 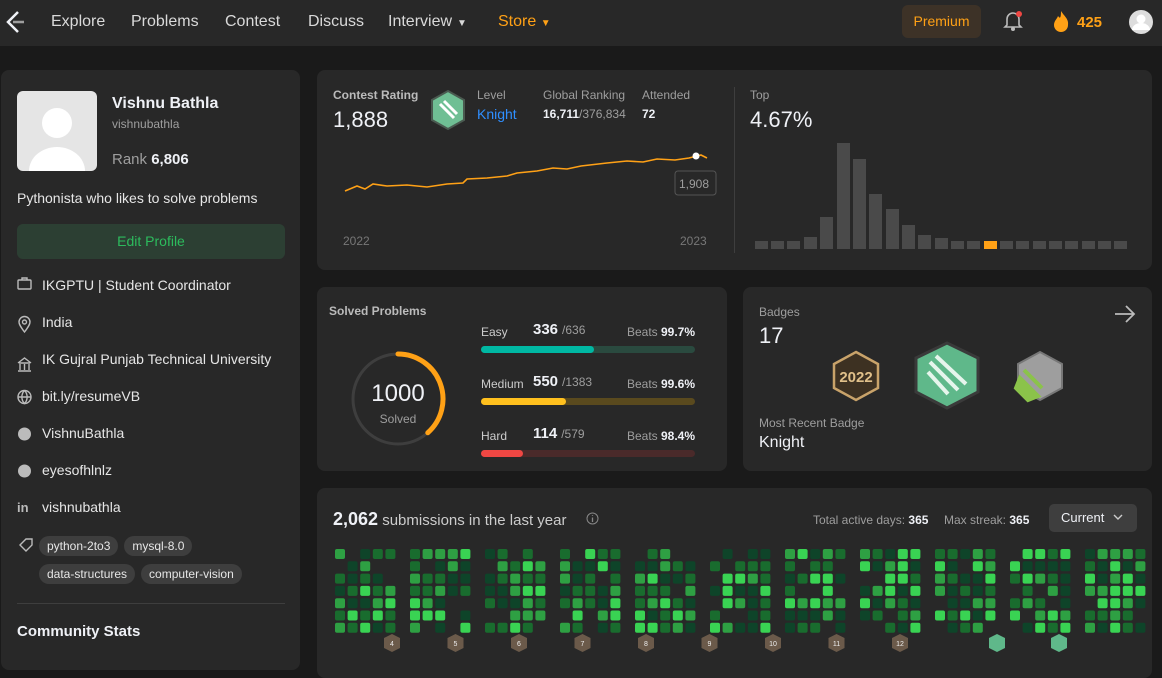 I want to click on nav-item: Contest, so click(x=252, y=22).